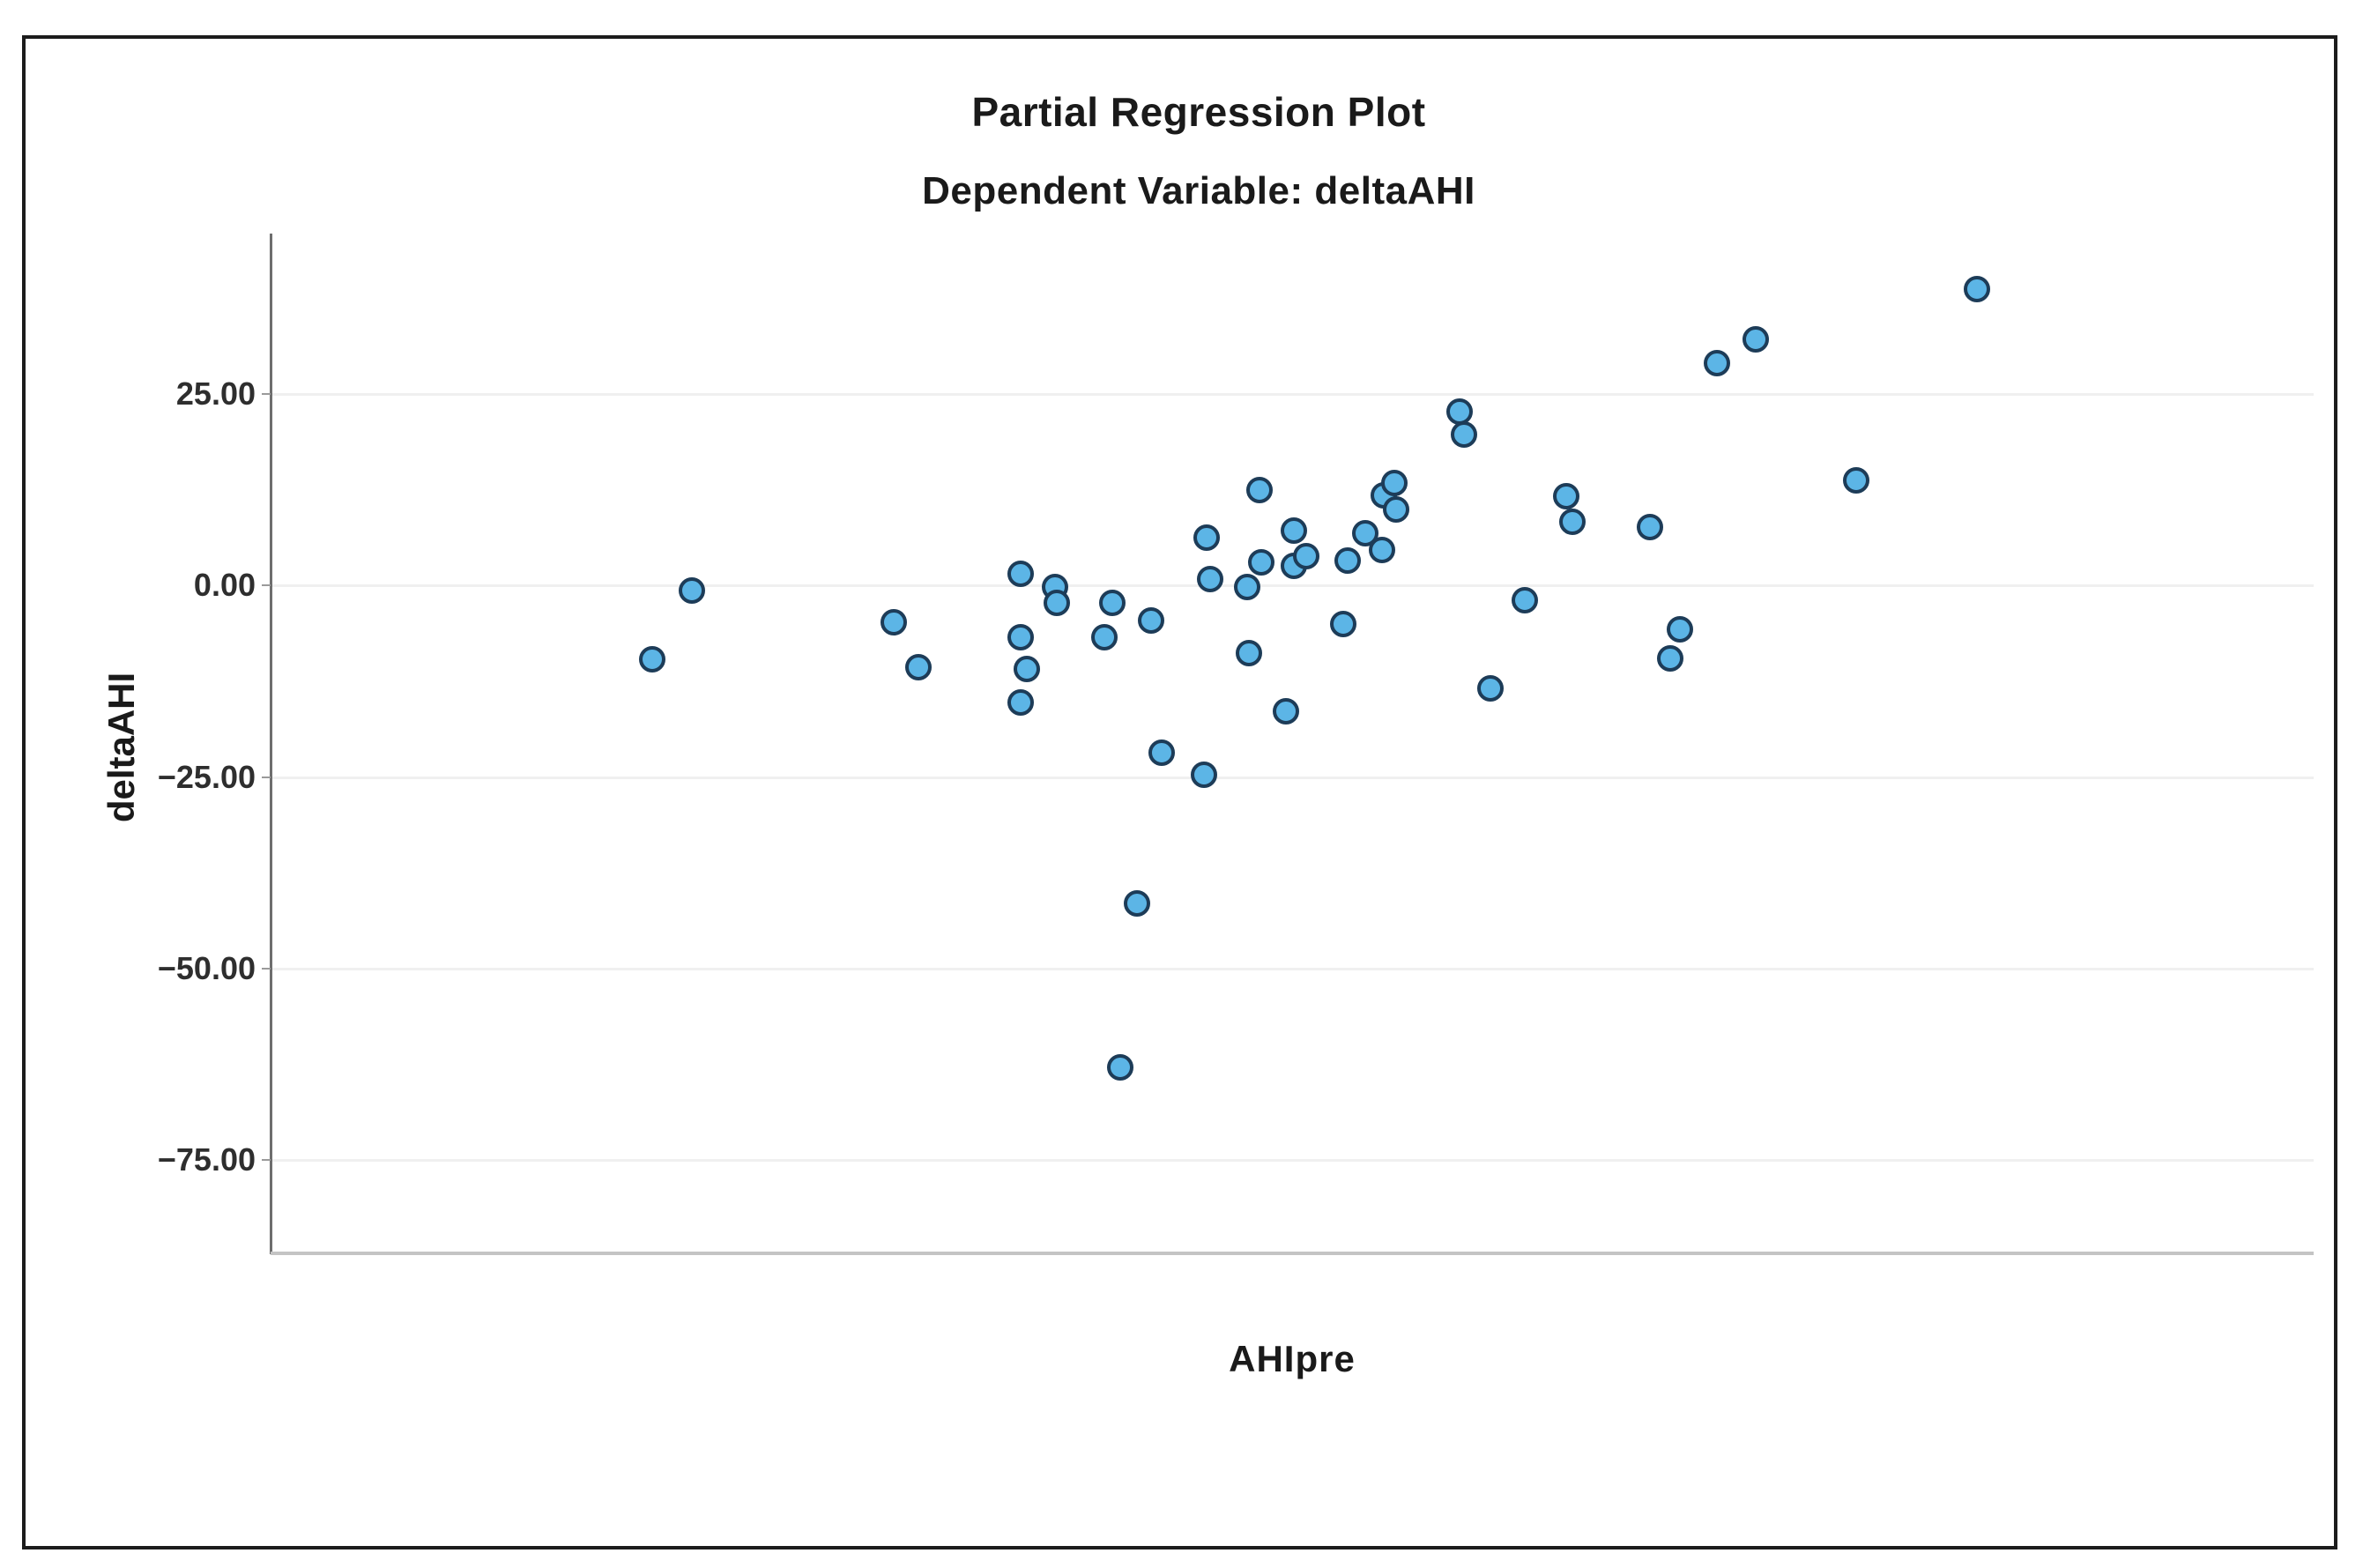 The height and width of the screenshot is (1568, 2363). What do you see at coordinates (206, 1159) in the screenshot?
I see `y-tick-label: −75.00` at bounding box center [206, 1159].